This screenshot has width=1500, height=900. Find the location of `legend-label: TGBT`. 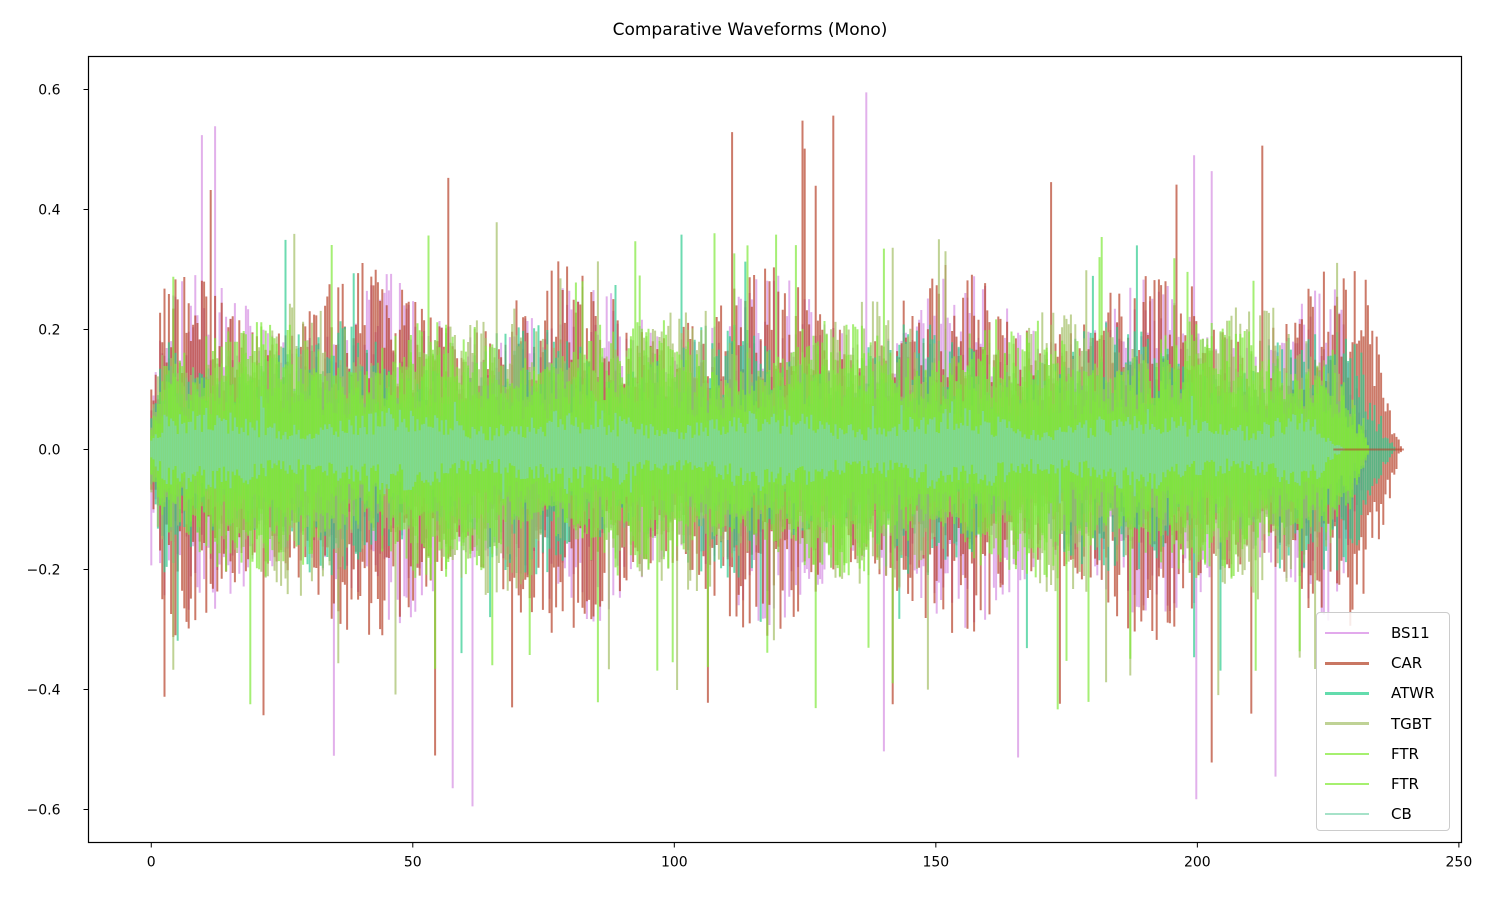

legend-label: TGBT is located at coordinates (1411, 723).